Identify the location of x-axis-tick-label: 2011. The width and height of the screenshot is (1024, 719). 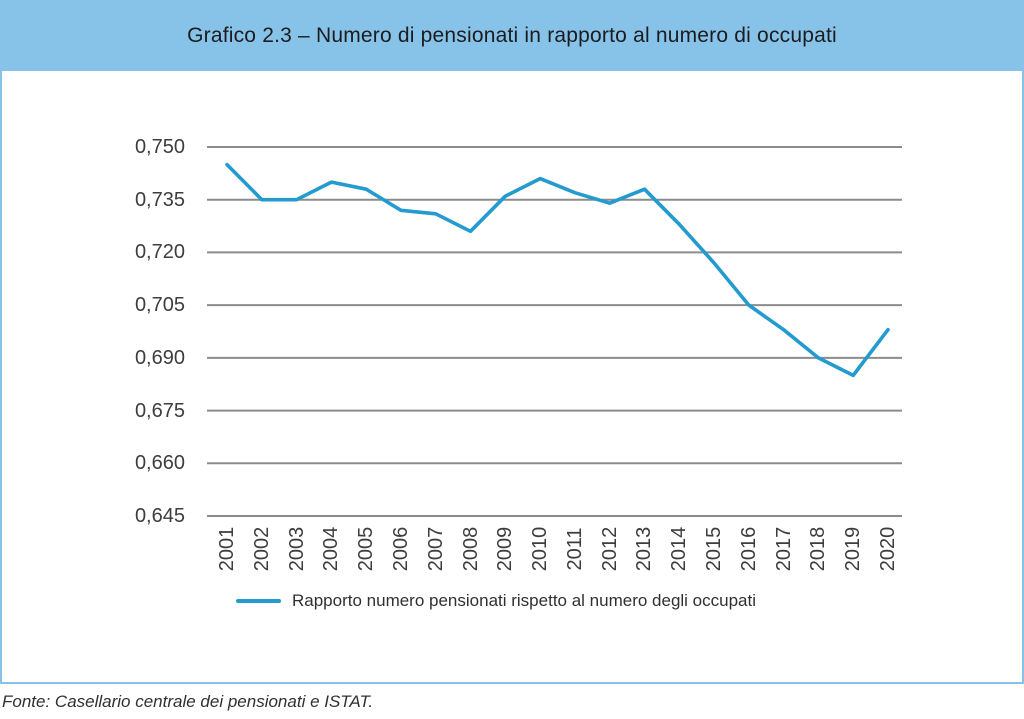
(574, 549).